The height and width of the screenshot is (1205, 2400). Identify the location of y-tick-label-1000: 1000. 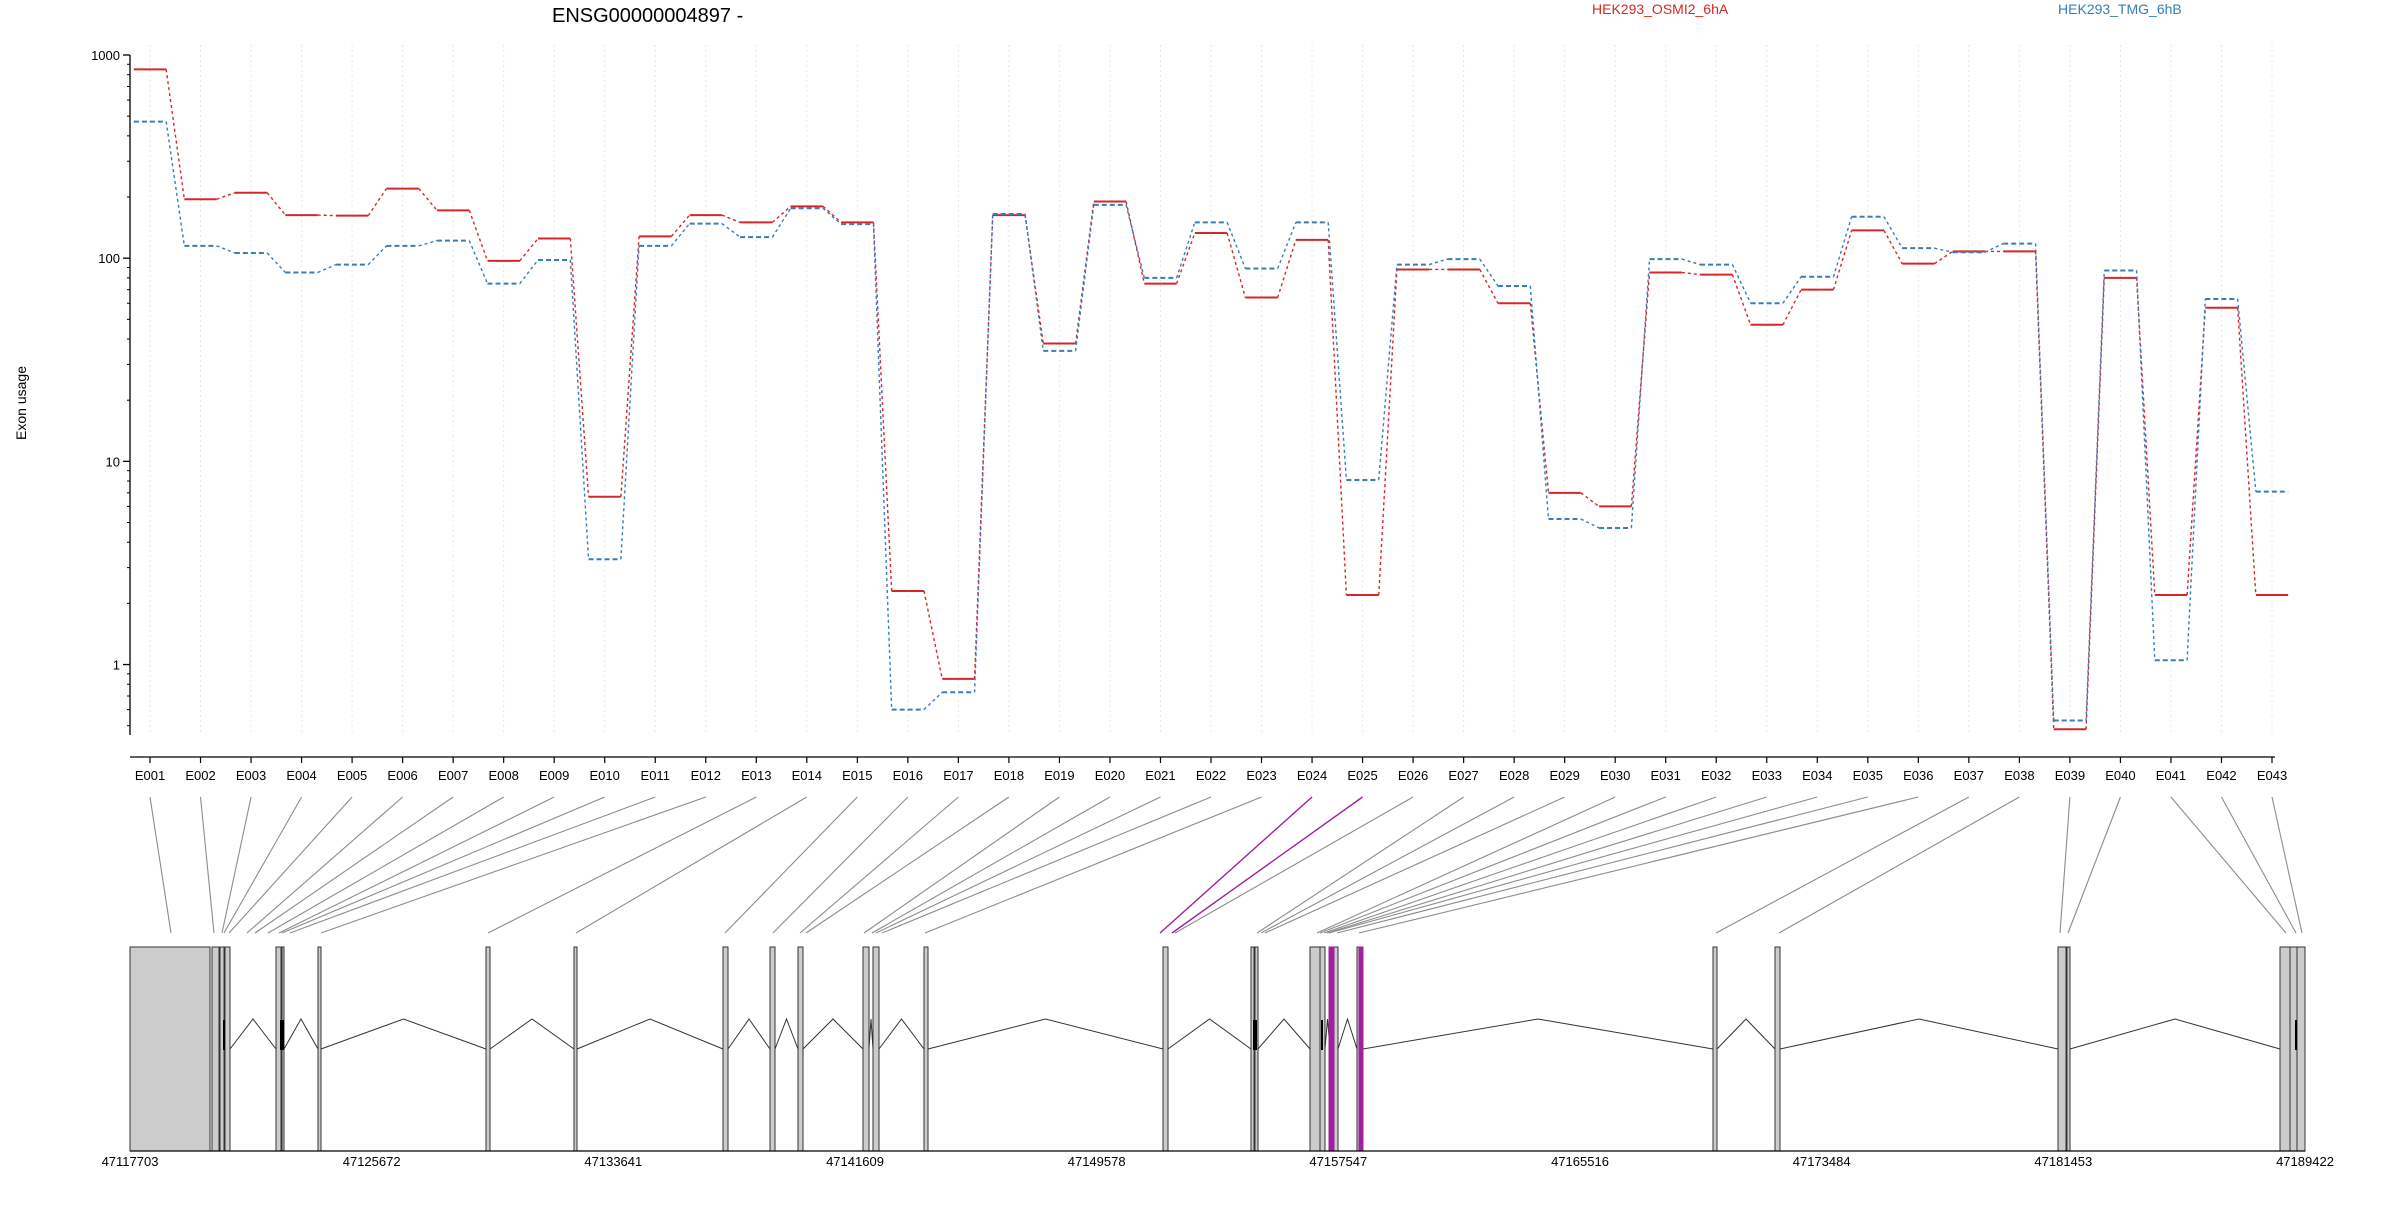
(105, 55).